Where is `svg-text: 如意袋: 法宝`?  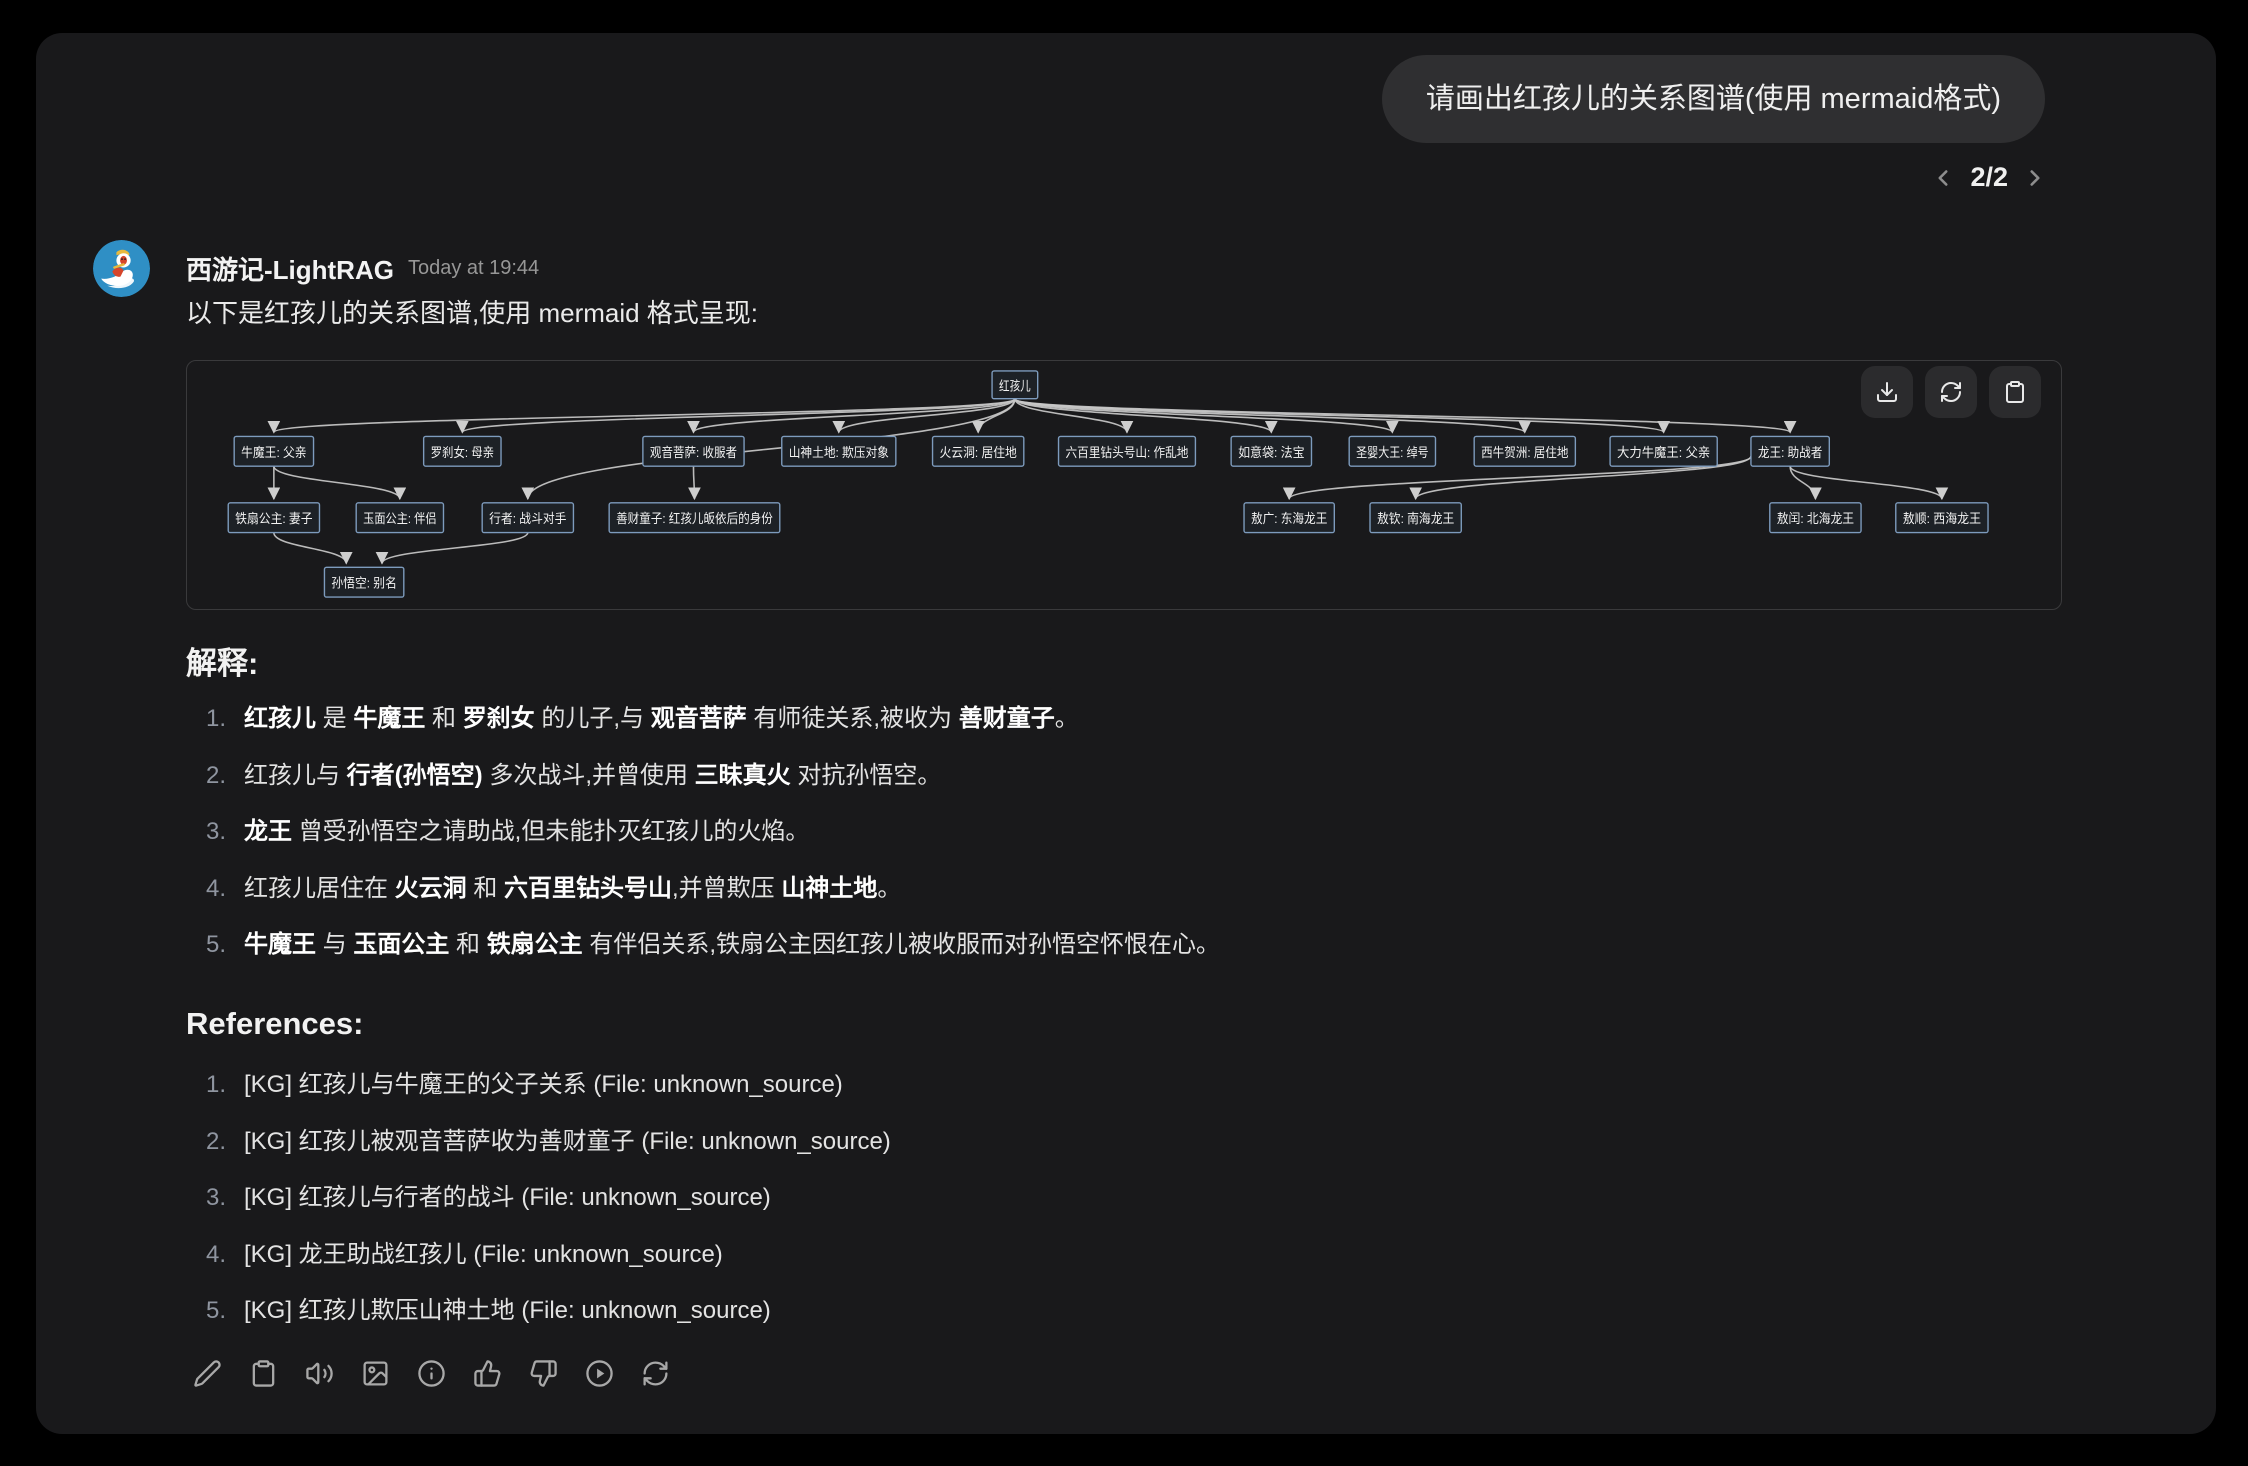
svg-text: 如意袋: 法宝 is located at coordinates (1271, 452).